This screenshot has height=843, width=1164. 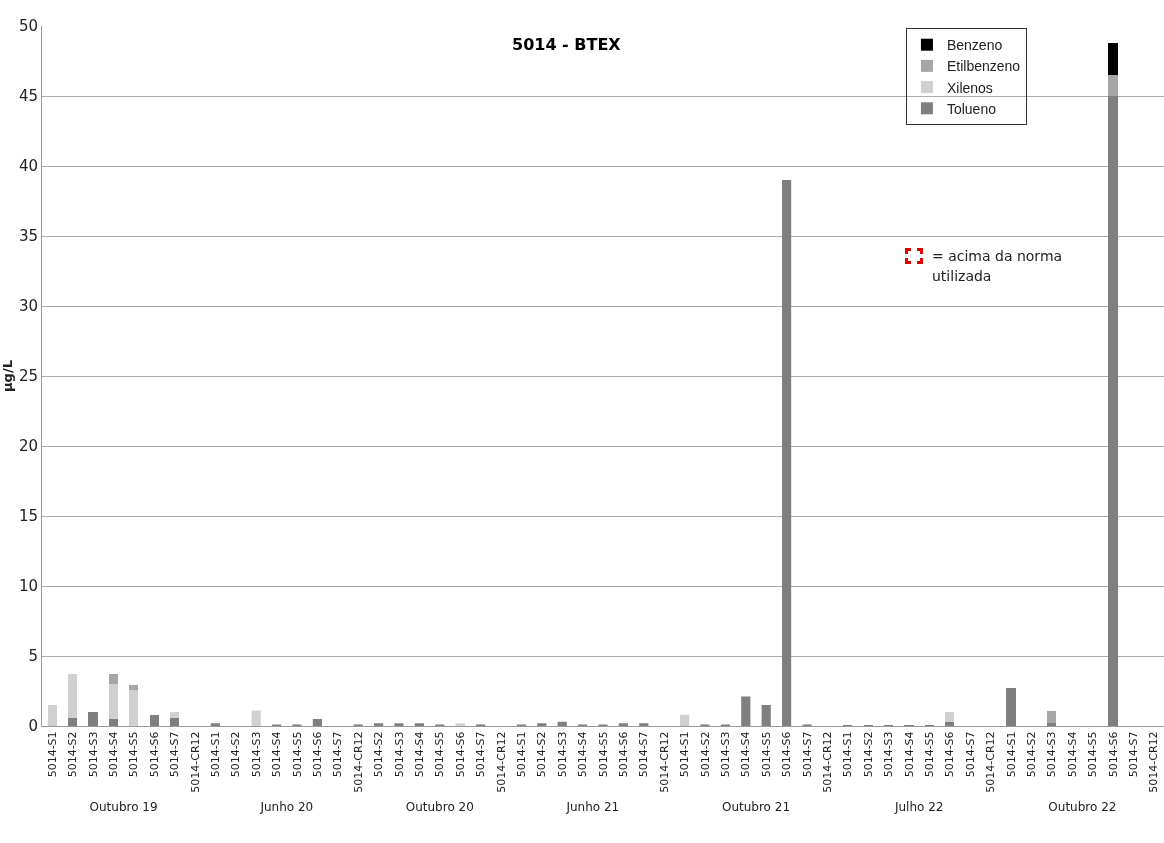 What do you see at coordinates (28, 586) in the screenshot?
I see `y-tick-label: 10` at bounding box center [28, 586].